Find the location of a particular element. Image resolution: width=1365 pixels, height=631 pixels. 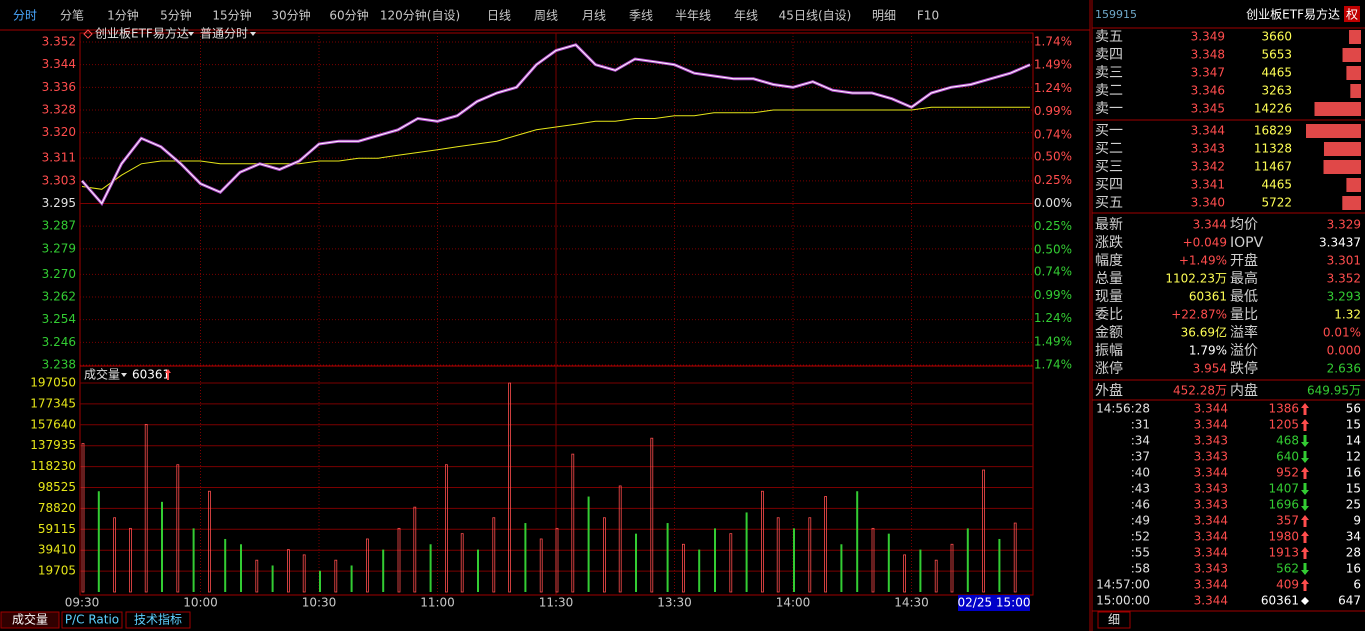

toolbar-tab: 30分钟 is located at coordinates (290, 15).